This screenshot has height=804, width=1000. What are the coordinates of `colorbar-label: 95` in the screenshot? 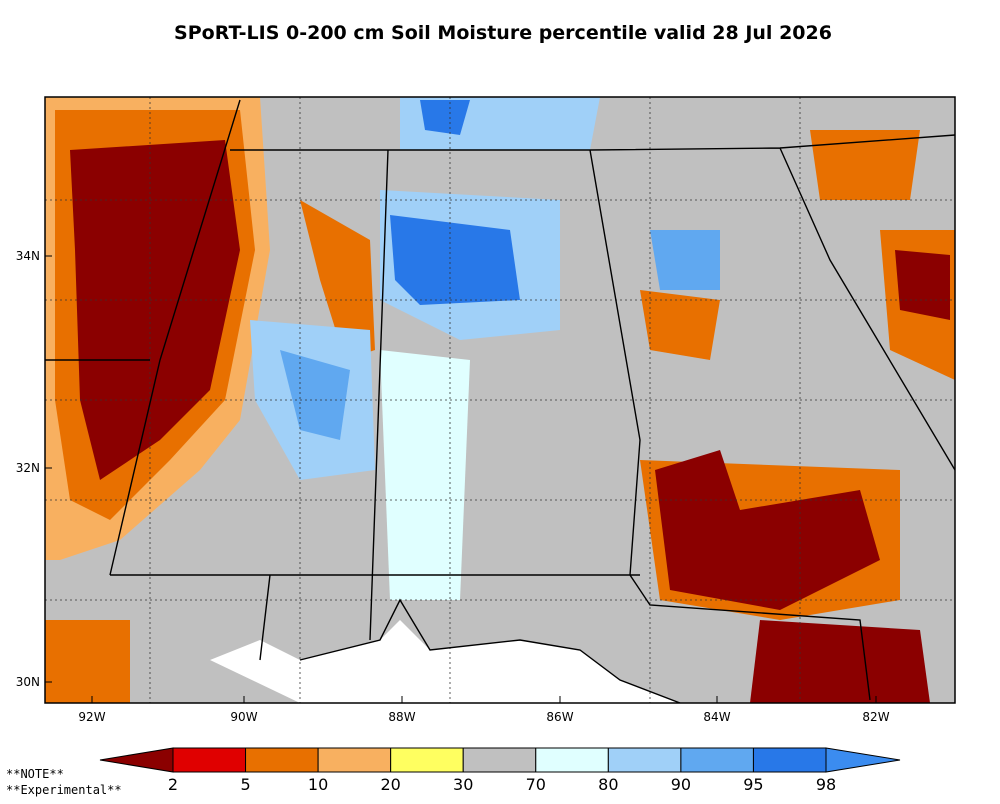 It's located at (753, 784).